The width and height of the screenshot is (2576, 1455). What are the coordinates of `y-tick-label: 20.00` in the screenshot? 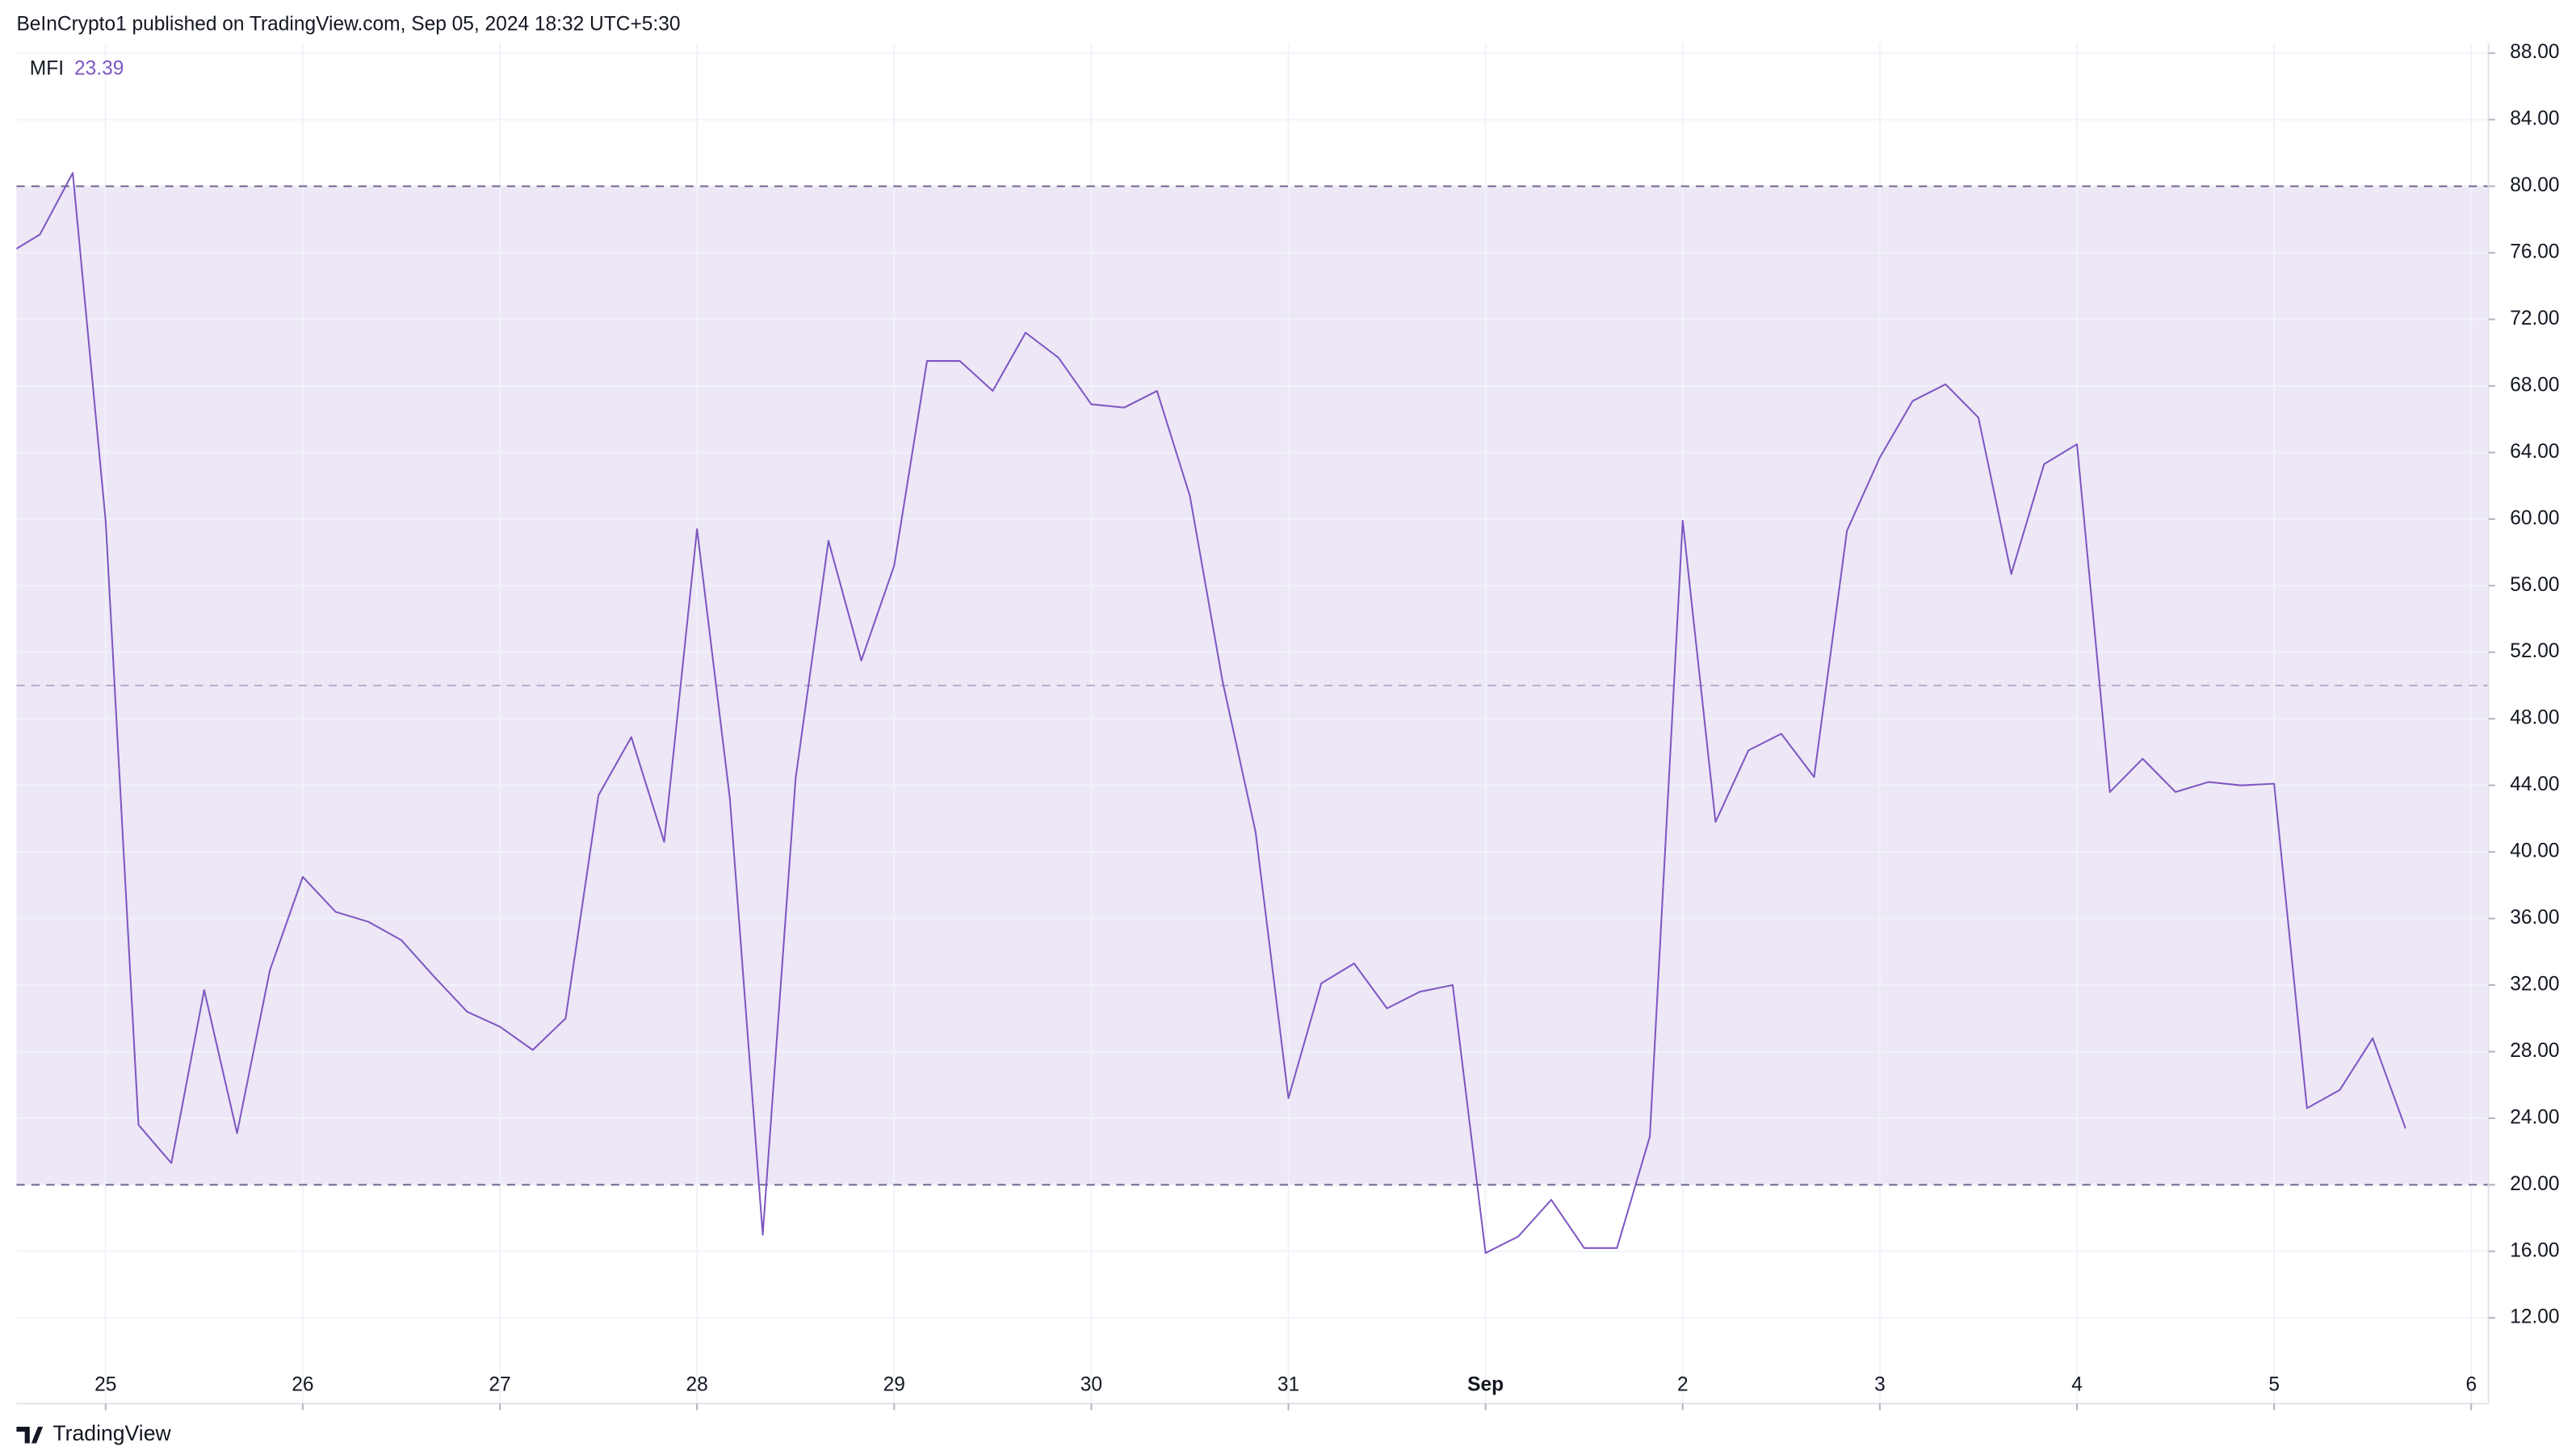 It's located at (2534, 1184).